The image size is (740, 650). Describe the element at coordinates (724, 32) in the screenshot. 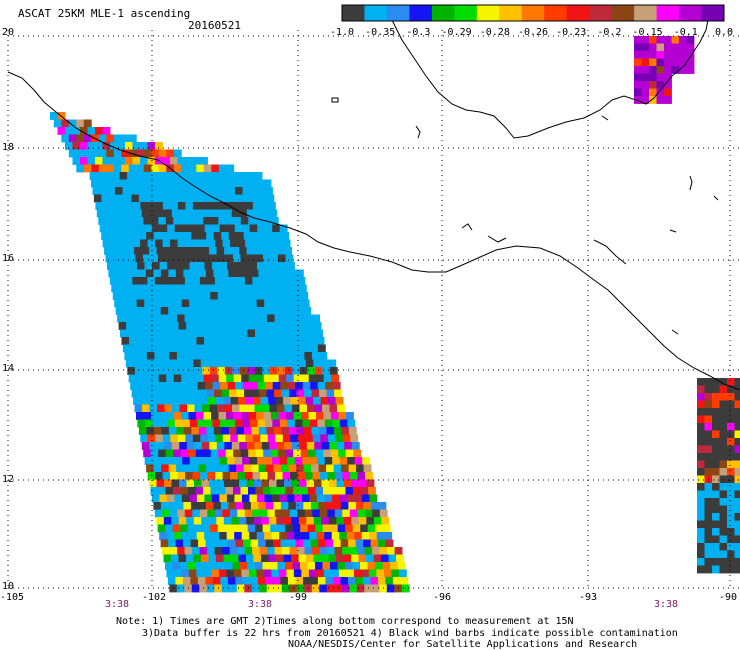

I see `colorbar-label: 0.0` at that location.